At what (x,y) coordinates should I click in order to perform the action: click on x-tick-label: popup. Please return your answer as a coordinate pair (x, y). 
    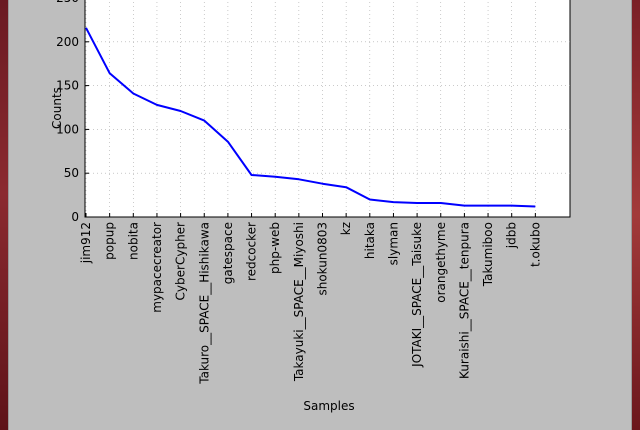
    Looking at the image, I should click on (110, 241).